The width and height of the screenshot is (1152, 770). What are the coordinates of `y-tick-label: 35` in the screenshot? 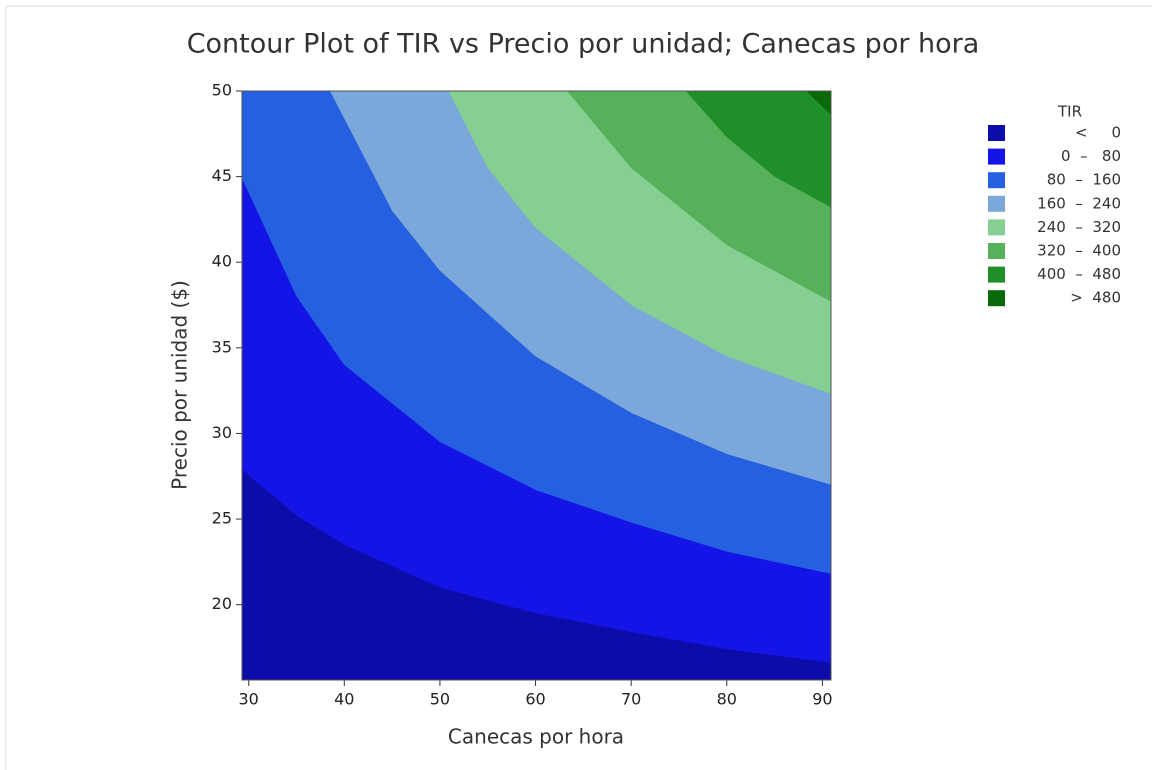 It's located at (222, 346).